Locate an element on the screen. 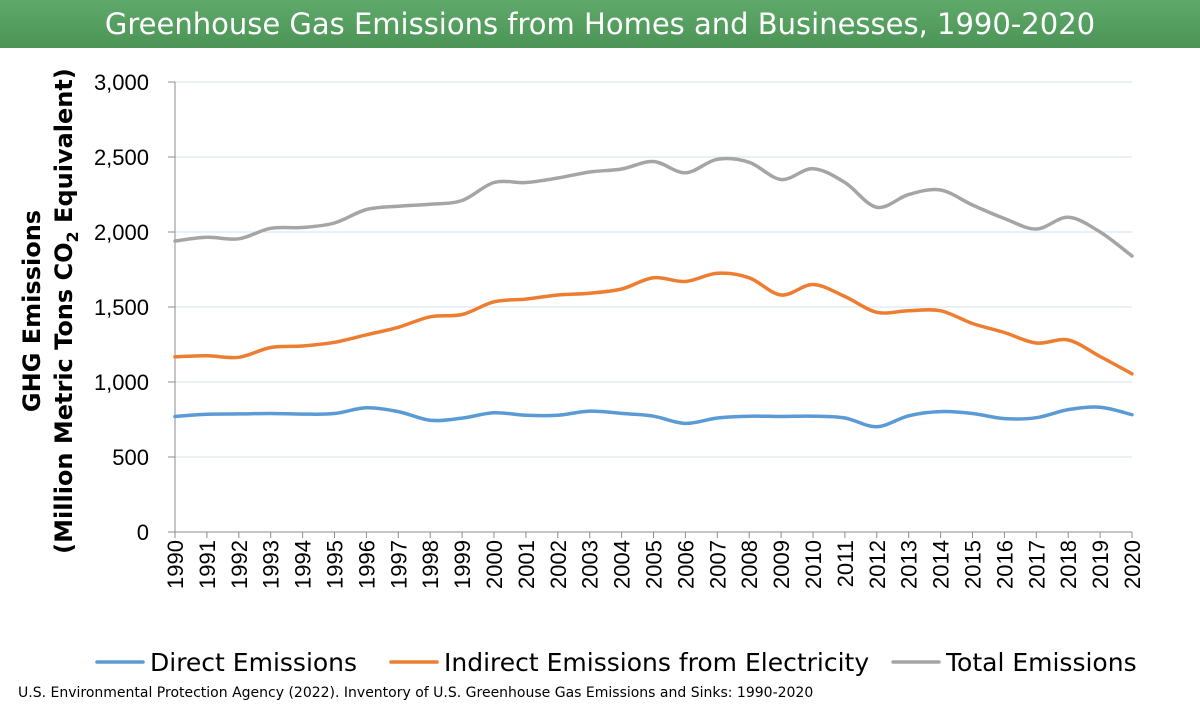 The height and width of the screenshot is (728, 1200). y-tick-labels: 0 500 1,000 1,500 2,000 2,500 3,000 is located at coordinates (121, 307).